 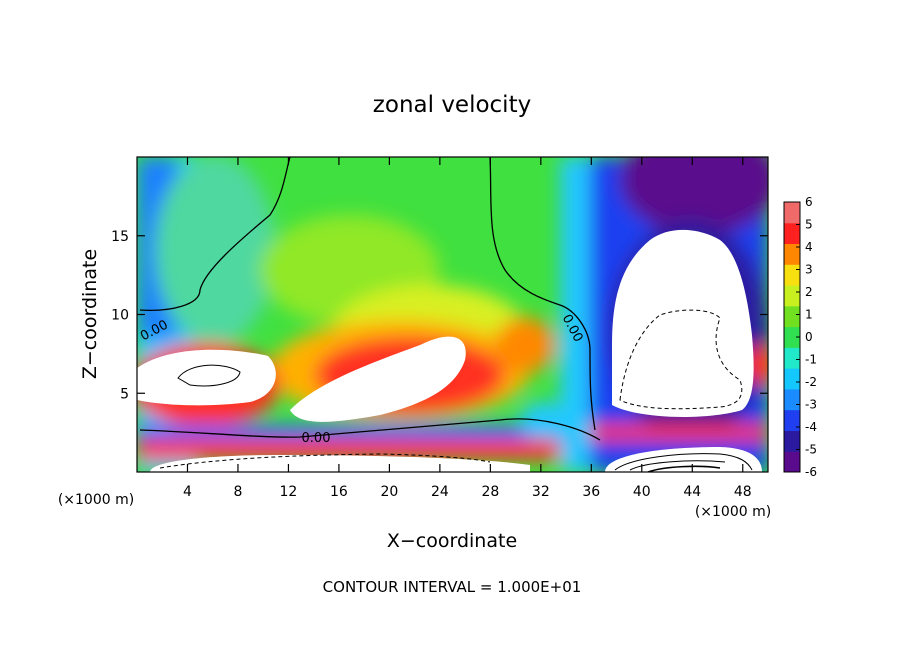 I want to click on x-tick-label: 48, so click(x=743, y=492).